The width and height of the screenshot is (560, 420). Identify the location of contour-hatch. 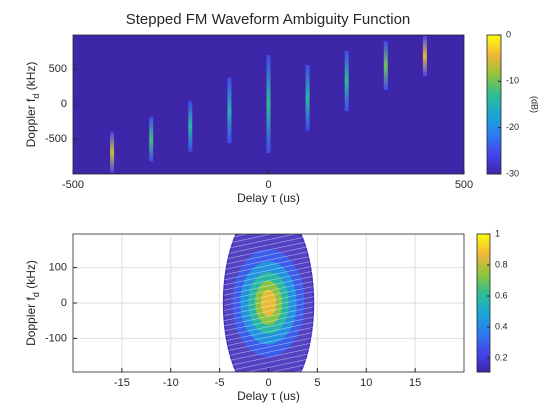
(268, 303).